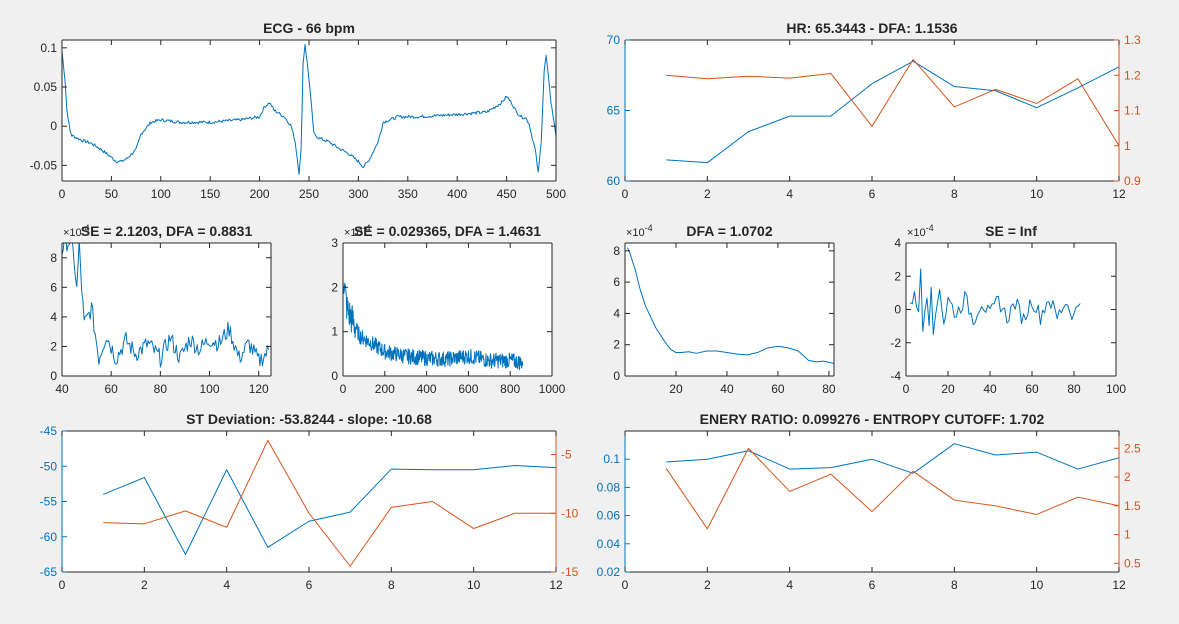 Image resolution: width=1179 pixels, height=624 pixels. Describe the element at coordinates (895, 376) in the screenshot. I see `y-tick-label: -4` at that location.